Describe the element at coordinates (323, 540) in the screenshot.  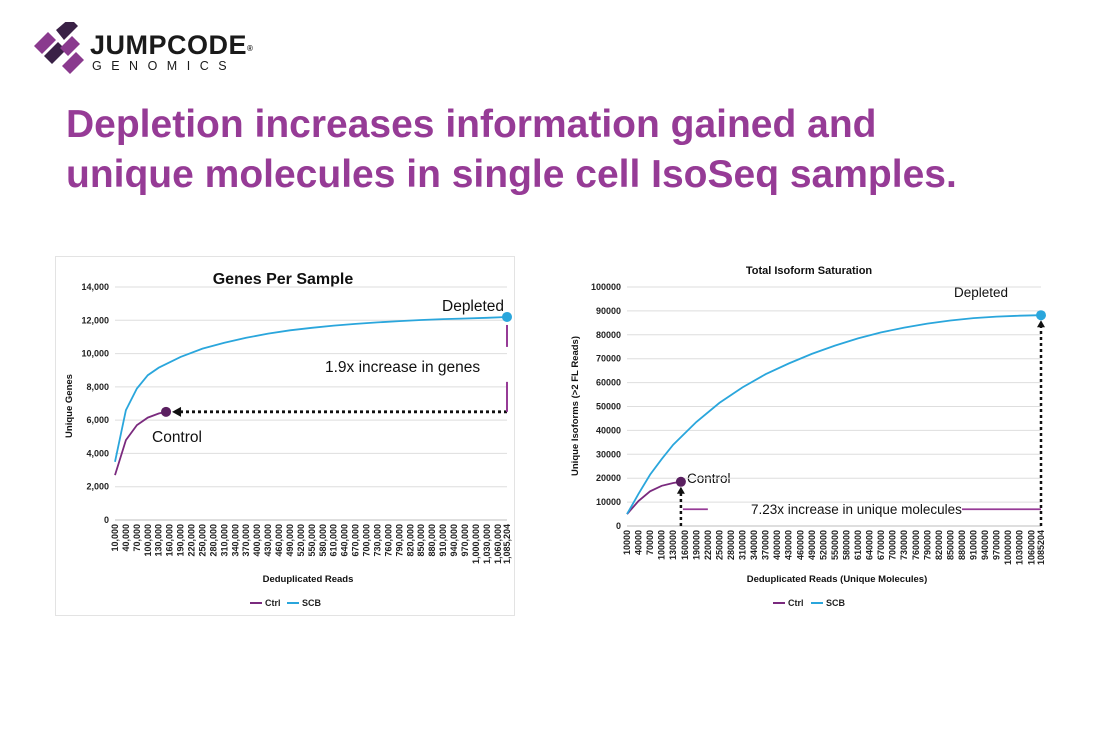
I see `x-tick-label: 580,000` at that location.